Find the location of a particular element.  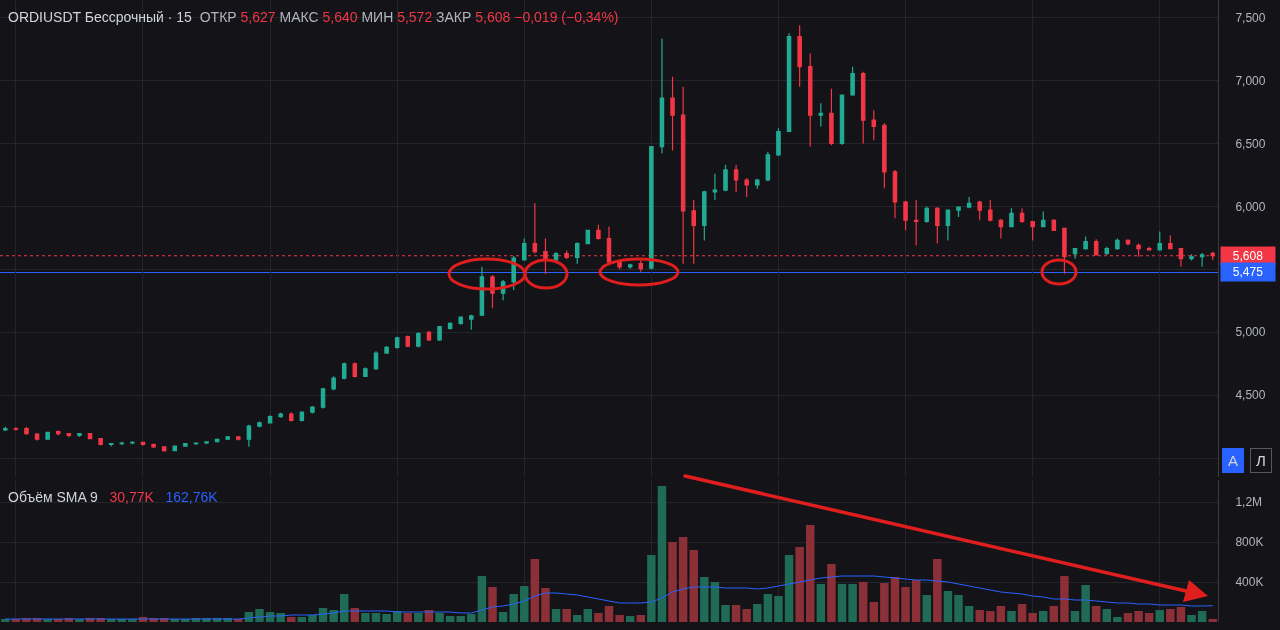

annotation: 30,77K is located at coordinates (132, 496).